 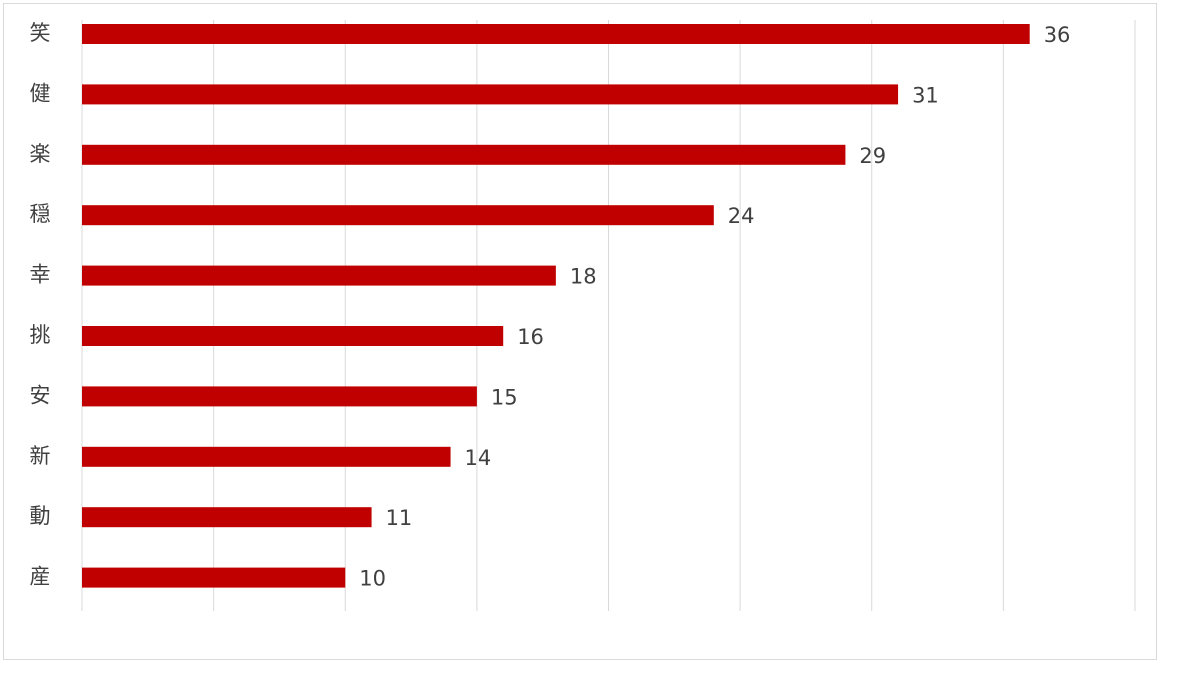 I want to click on y-tick-label: 新, so click(x=40, y=456).